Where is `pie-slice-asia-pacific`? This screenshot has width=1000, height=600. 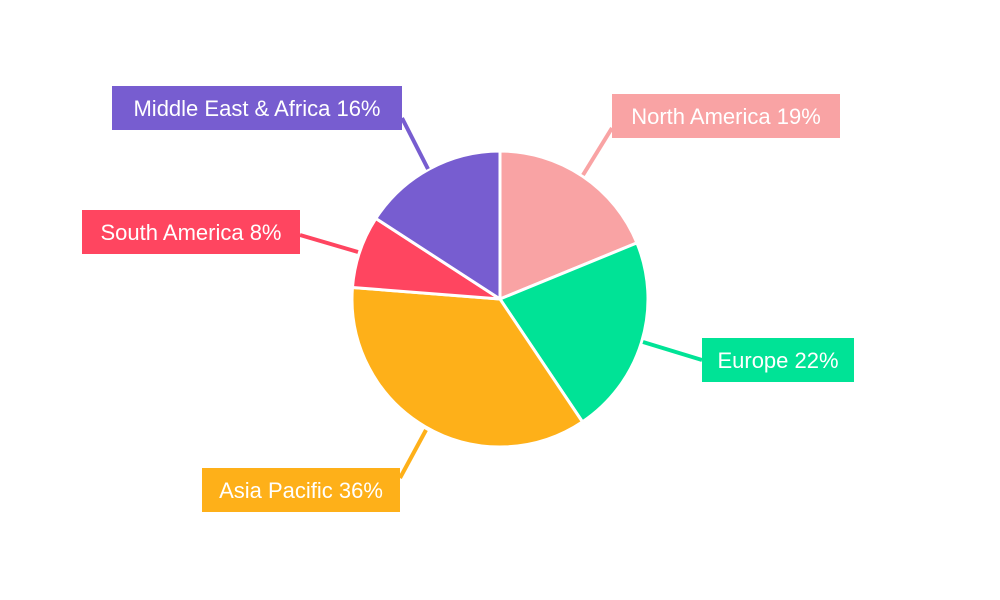 pie-slice-asia-pacific is located at coordinates (467, 367).